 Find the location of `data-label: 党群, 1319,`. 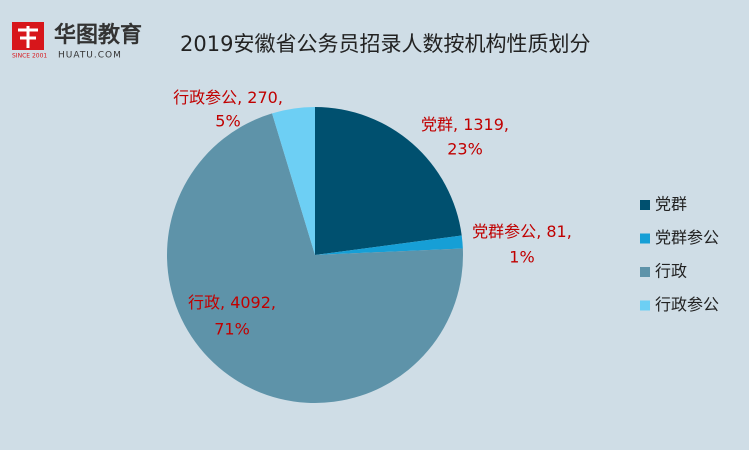

data-label: 党群, 1319, is located at coordinates (465, 124).